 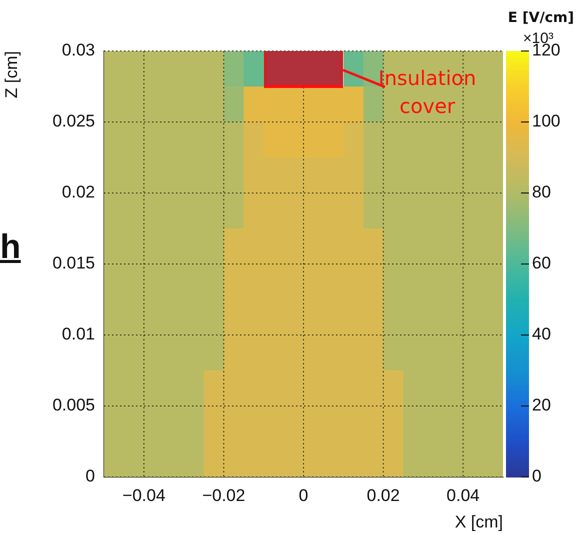 I want to click on color-bar-label: 80, so click(x=541, y=192).